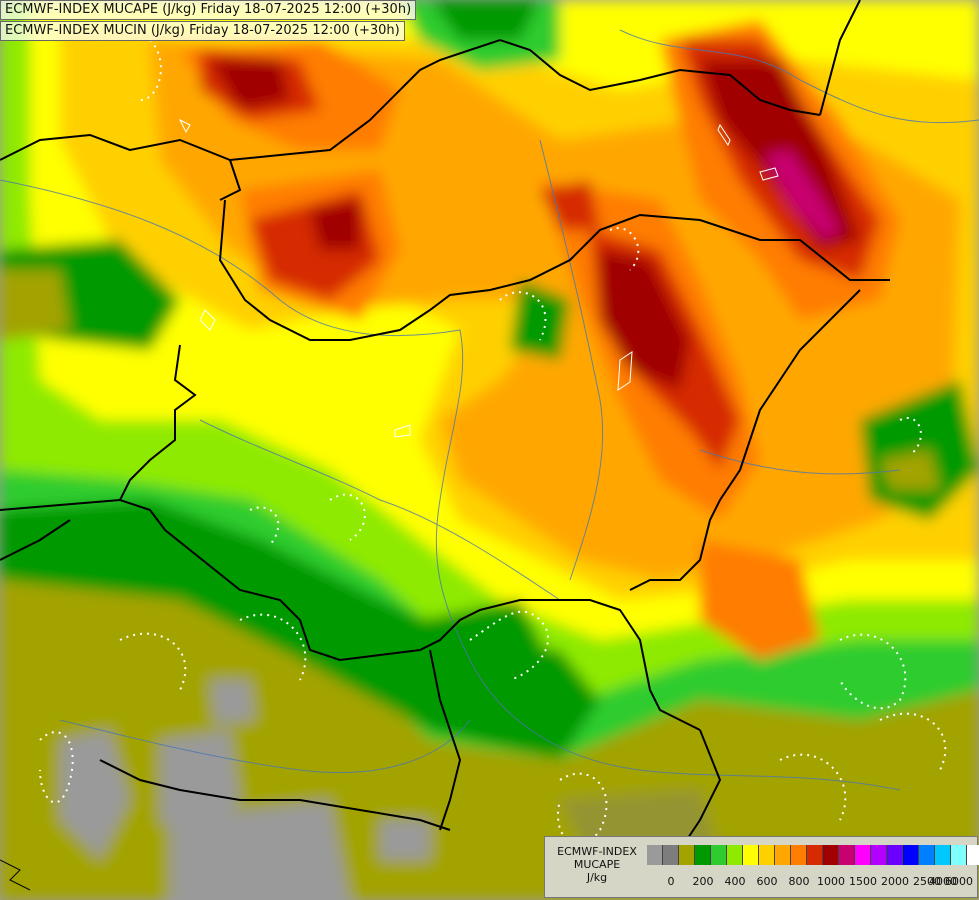 The height and width of the screenshot is (900, 979). I want to click on legend-ticks: 0 200 400 600 800 1000 1500 2000 2500 4000 6000, so click(810, 882).